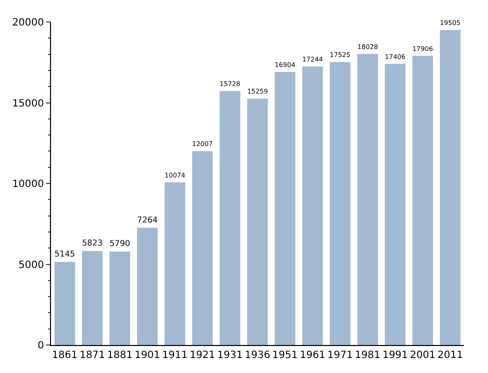 Image resolution: width=488 pixels, height=373 pixels. What do you see at coordinates (257, 355) in the screenshot?
I see `x-tick-label: 1936` at bounding box center [257, 355].